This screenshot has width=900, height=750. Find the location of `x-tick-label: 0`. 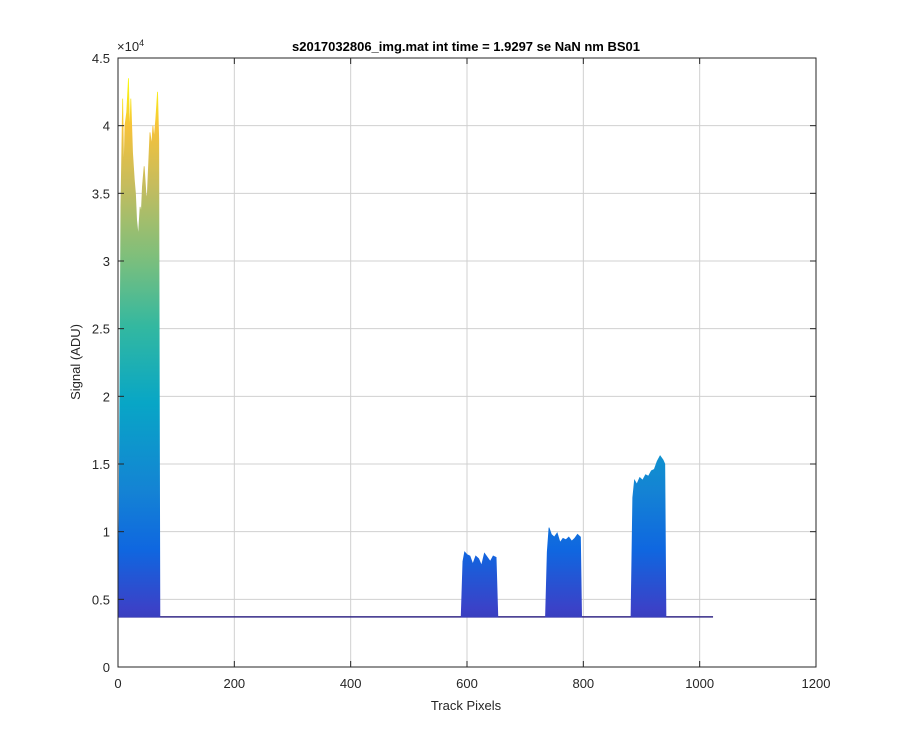

x-tick-label: 0 is located at coordinates (117, 683).